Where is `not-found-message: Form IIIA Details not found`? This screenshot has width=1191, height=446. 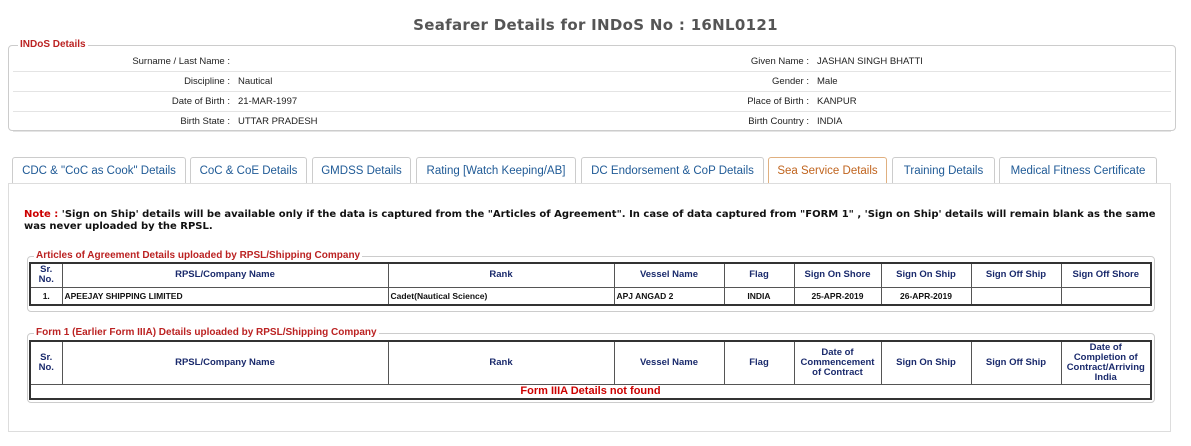 not-found-message: Form IIIA Details not found is located at coordinates (590, 391).